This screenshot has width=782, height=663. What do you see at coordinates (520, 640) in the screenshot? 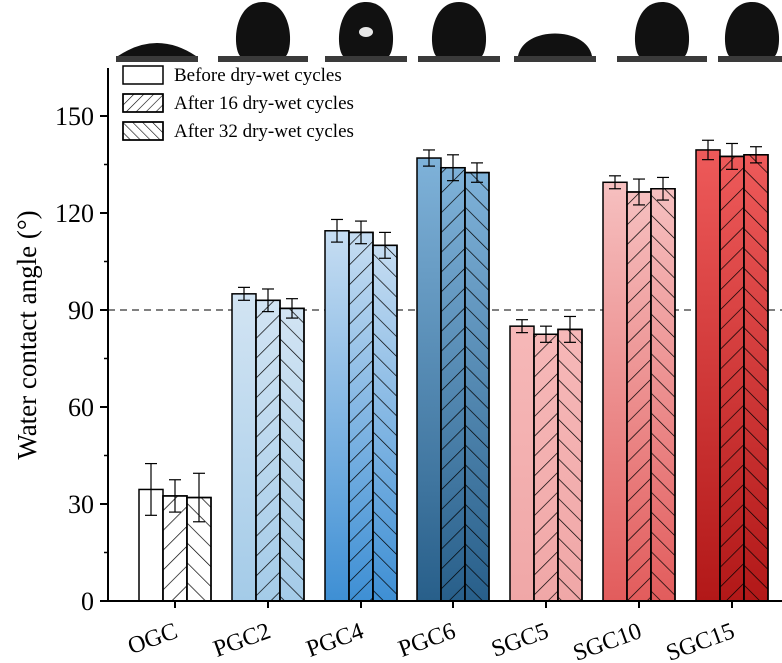
I see `x-tick-label-sgc5: SGC5` at bounding box center [520, 640].